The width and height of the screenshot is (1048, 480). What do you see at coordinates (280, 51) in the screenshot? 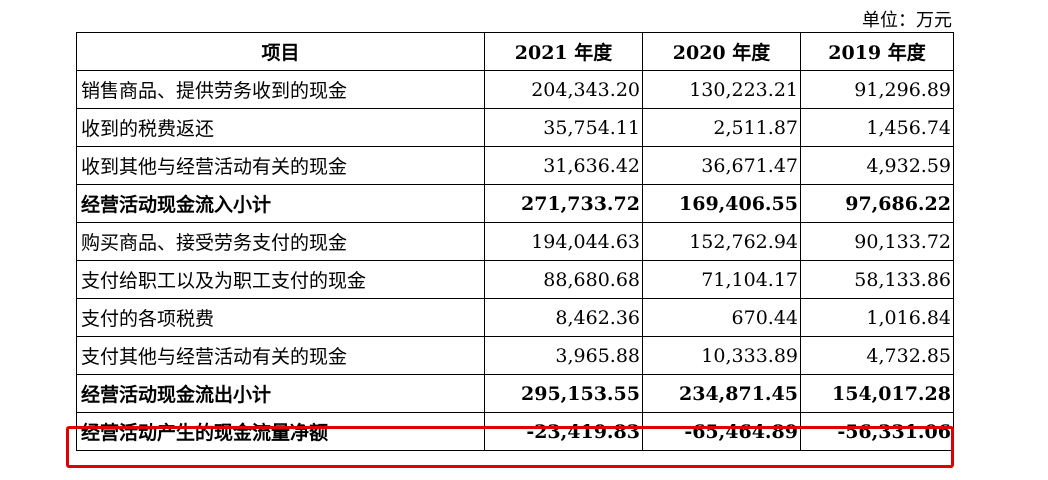
I see `header-item: 项目` at bounding box center [280, 51].